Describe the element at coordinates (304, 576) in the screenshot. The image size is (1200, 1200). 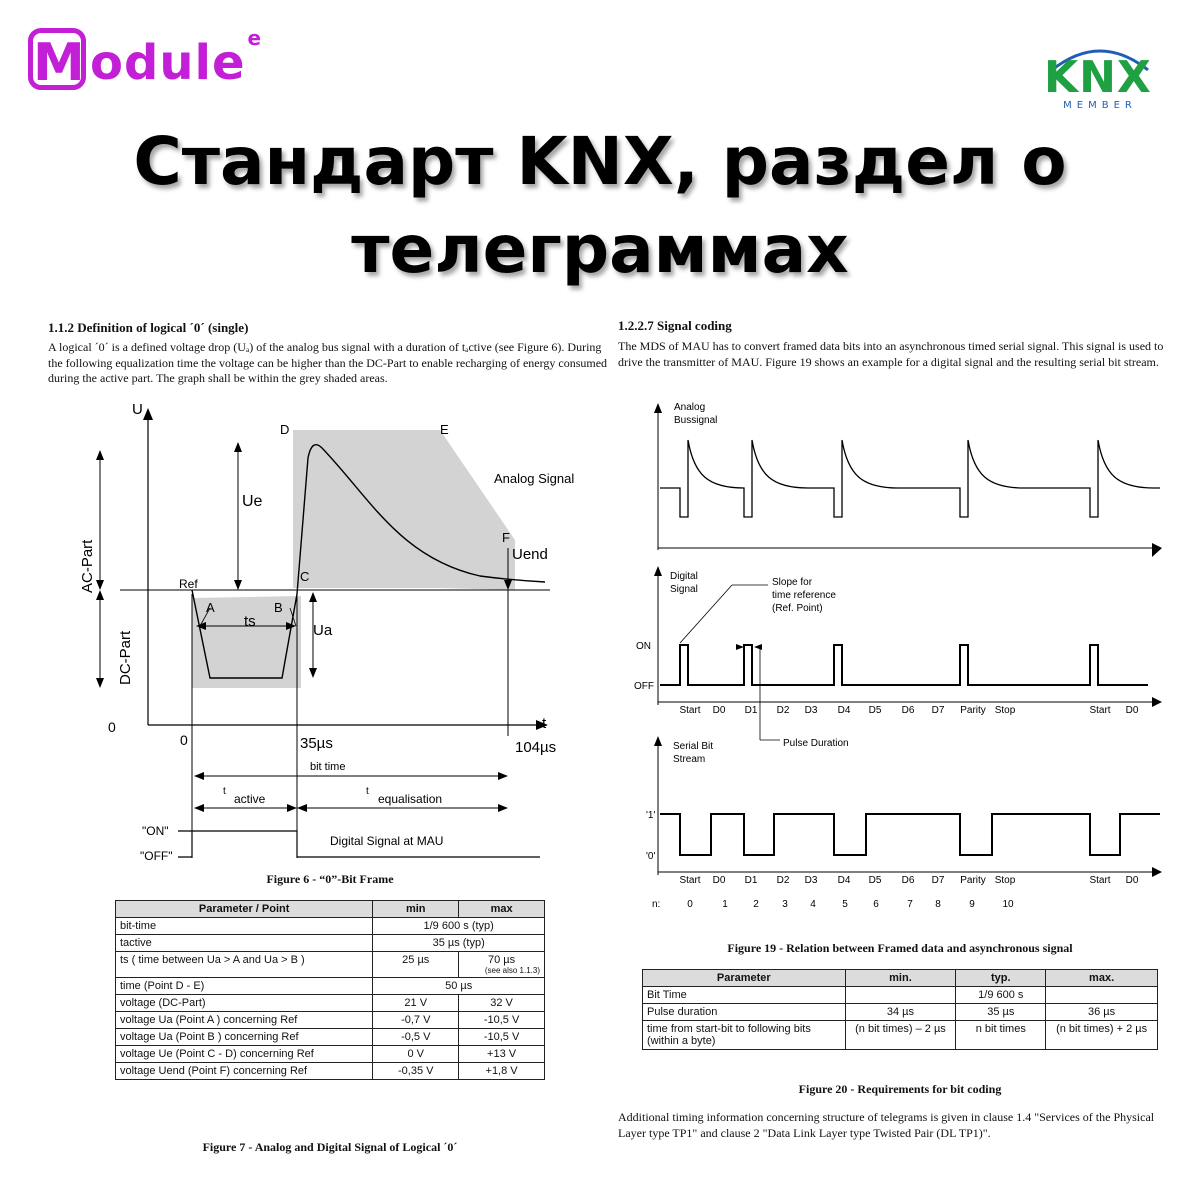
I see `svg-text: C` at that location.